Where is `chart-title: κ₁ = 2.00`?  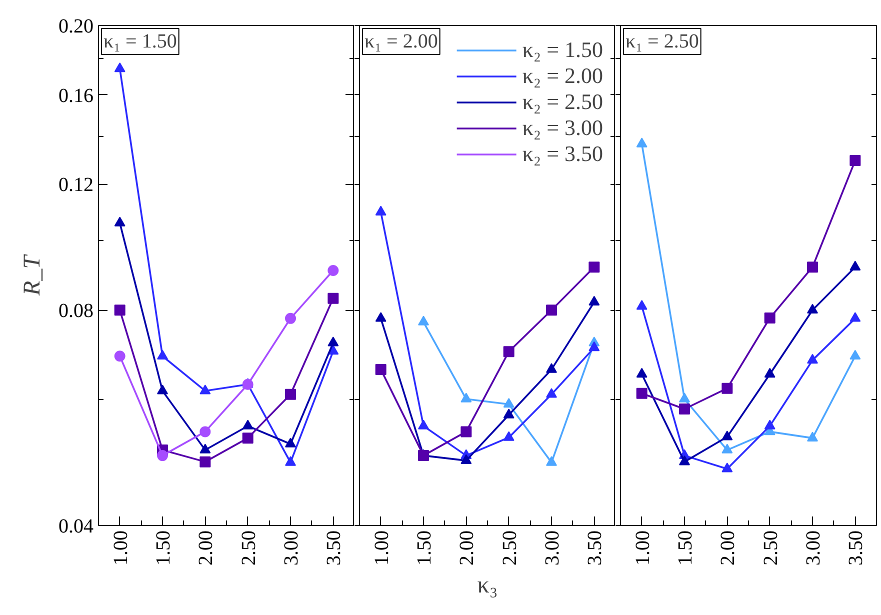 chart-title: κ₁ = 2.00 is located at coordinates (401, 41).